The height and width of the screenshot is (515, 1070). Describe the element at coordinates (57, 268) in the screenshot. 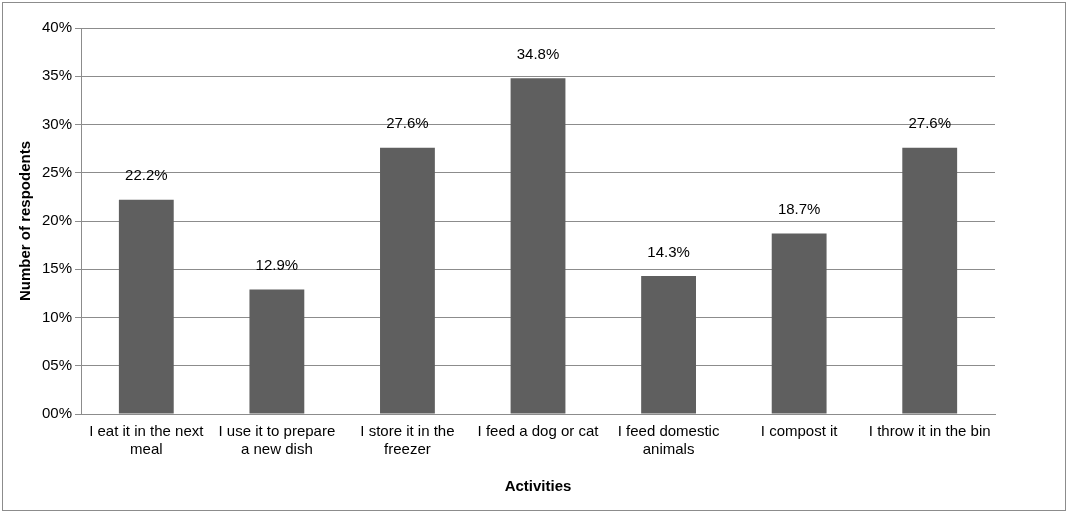

I see `y-tick-label: 15%` at that location.